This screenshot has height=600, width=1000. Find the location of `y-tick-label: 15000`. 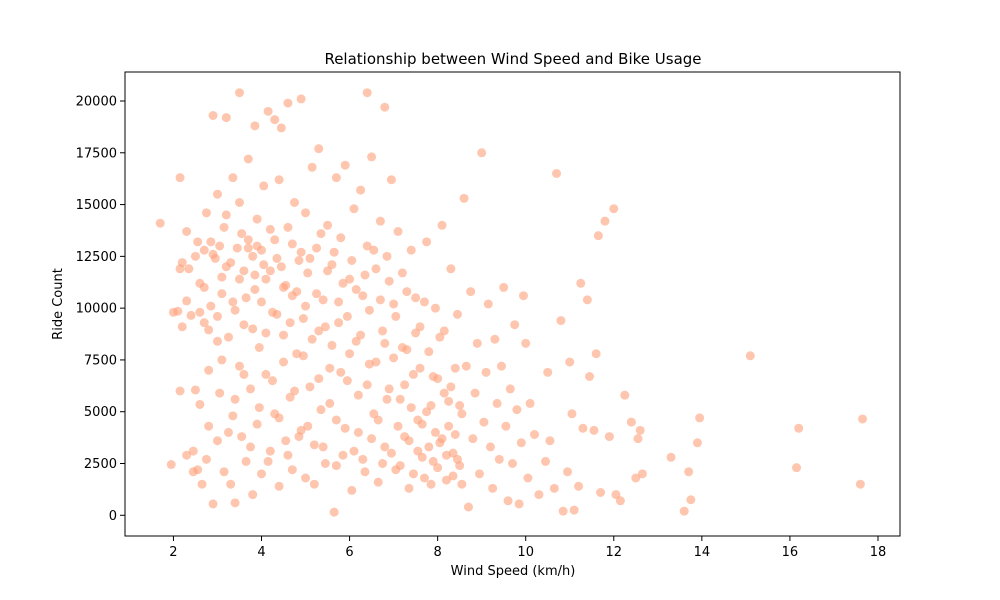

y-tick-label: 15000 is located at coordinates (96, 205).